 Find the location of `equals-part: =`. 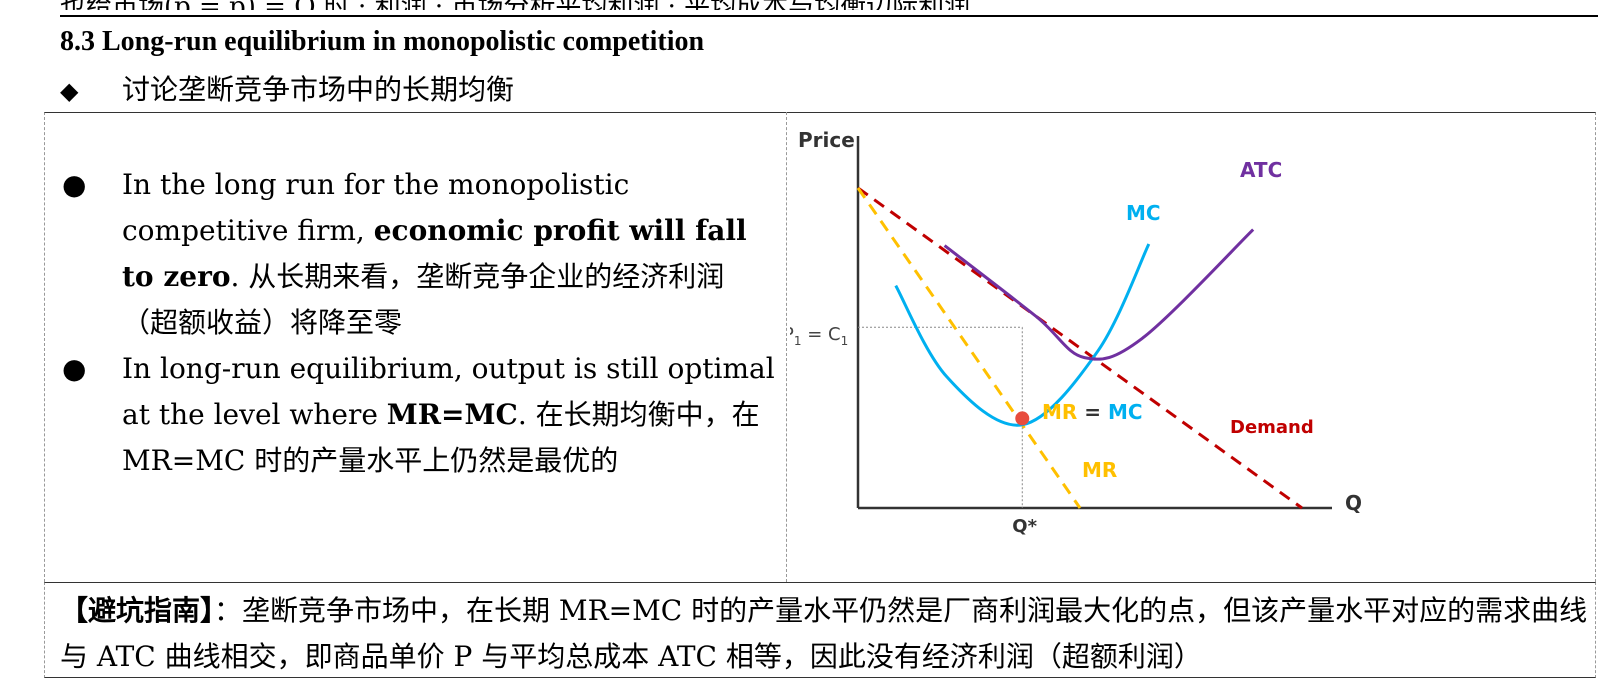

equals-part: = is located at coordinates (1092, 412).